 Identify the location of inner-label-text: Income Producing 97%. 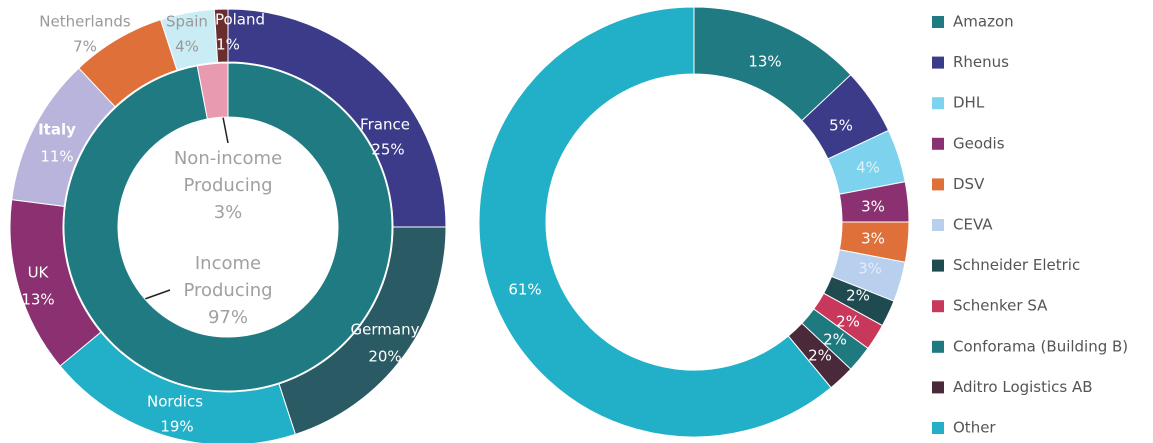
(228, 290).